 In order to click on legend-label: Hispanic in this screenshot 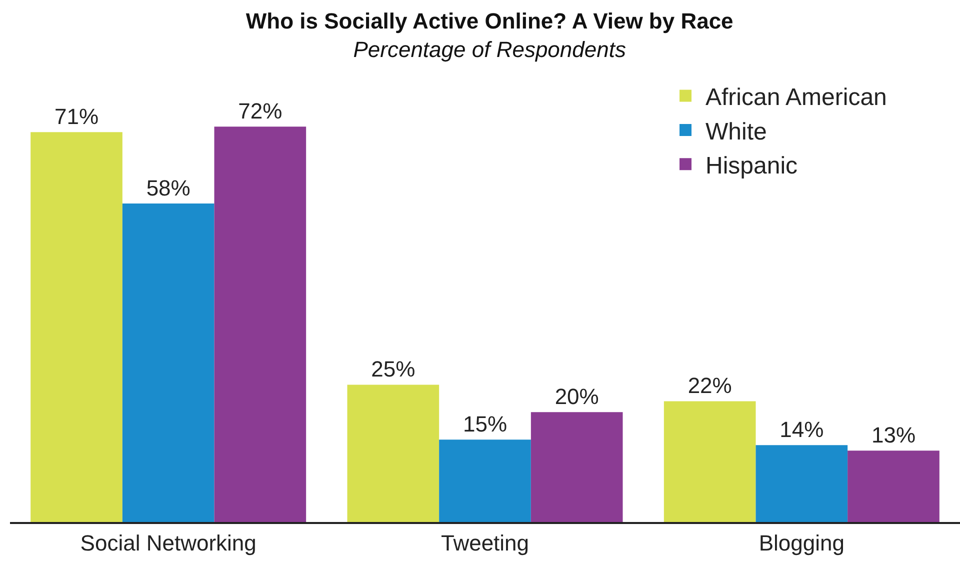, I will do `click(752, 166)`.